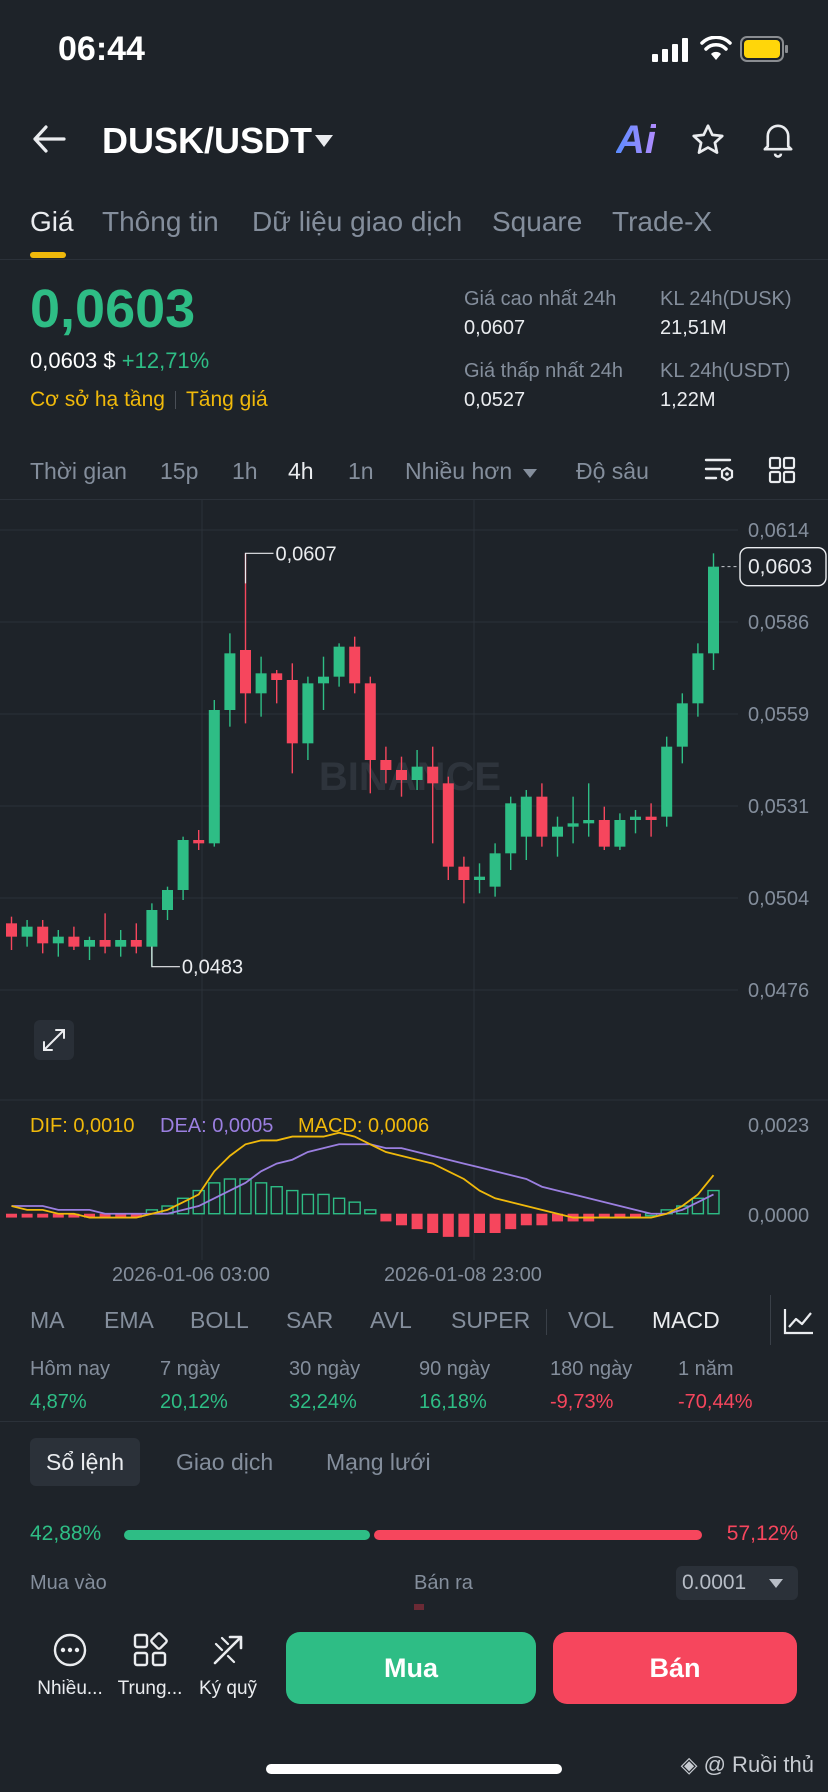 The image size is (828, 1792). I want to click on dif-label: DIF: 0,0010, so click(82, 1126).